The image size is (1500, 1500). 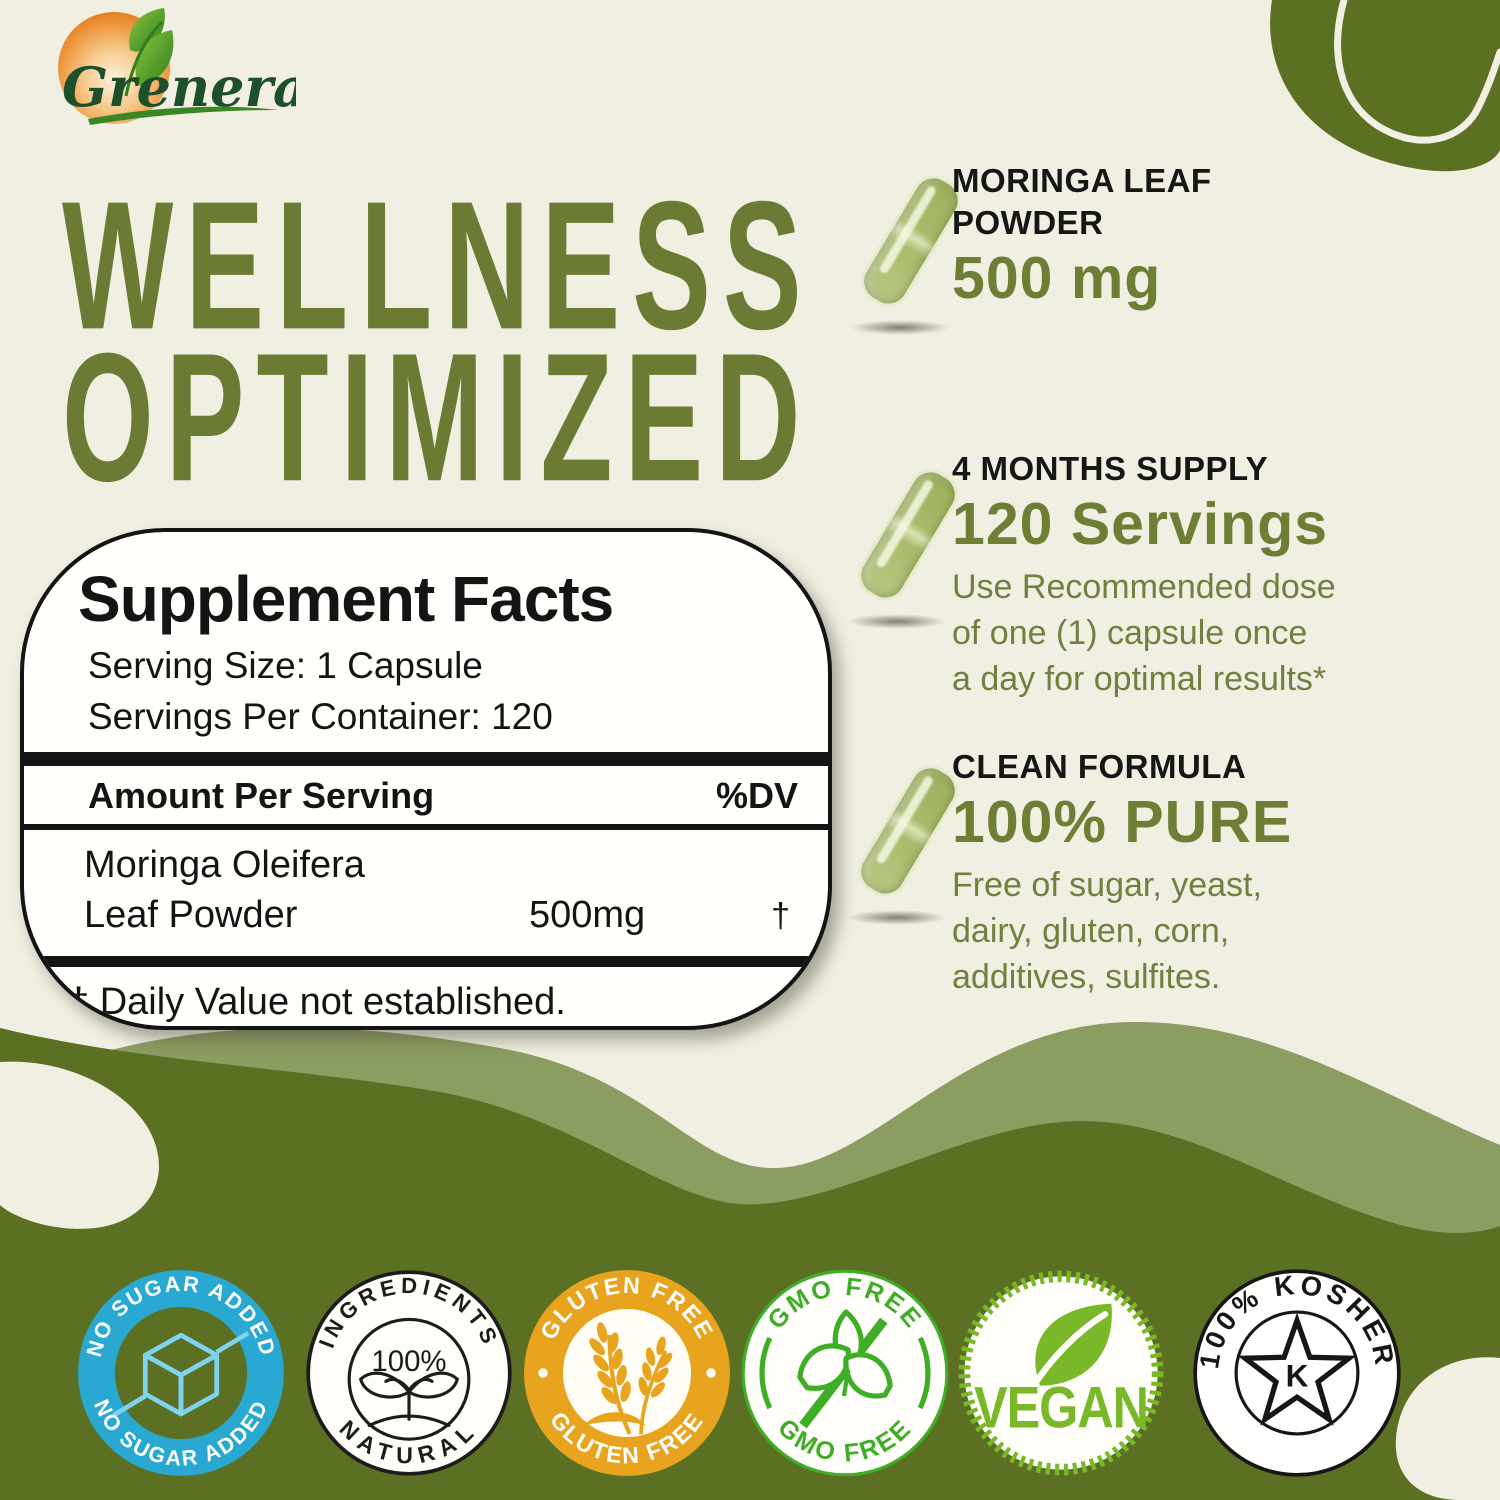 I want to click on corner-blob-top-right, so click(x=1385, y=86).